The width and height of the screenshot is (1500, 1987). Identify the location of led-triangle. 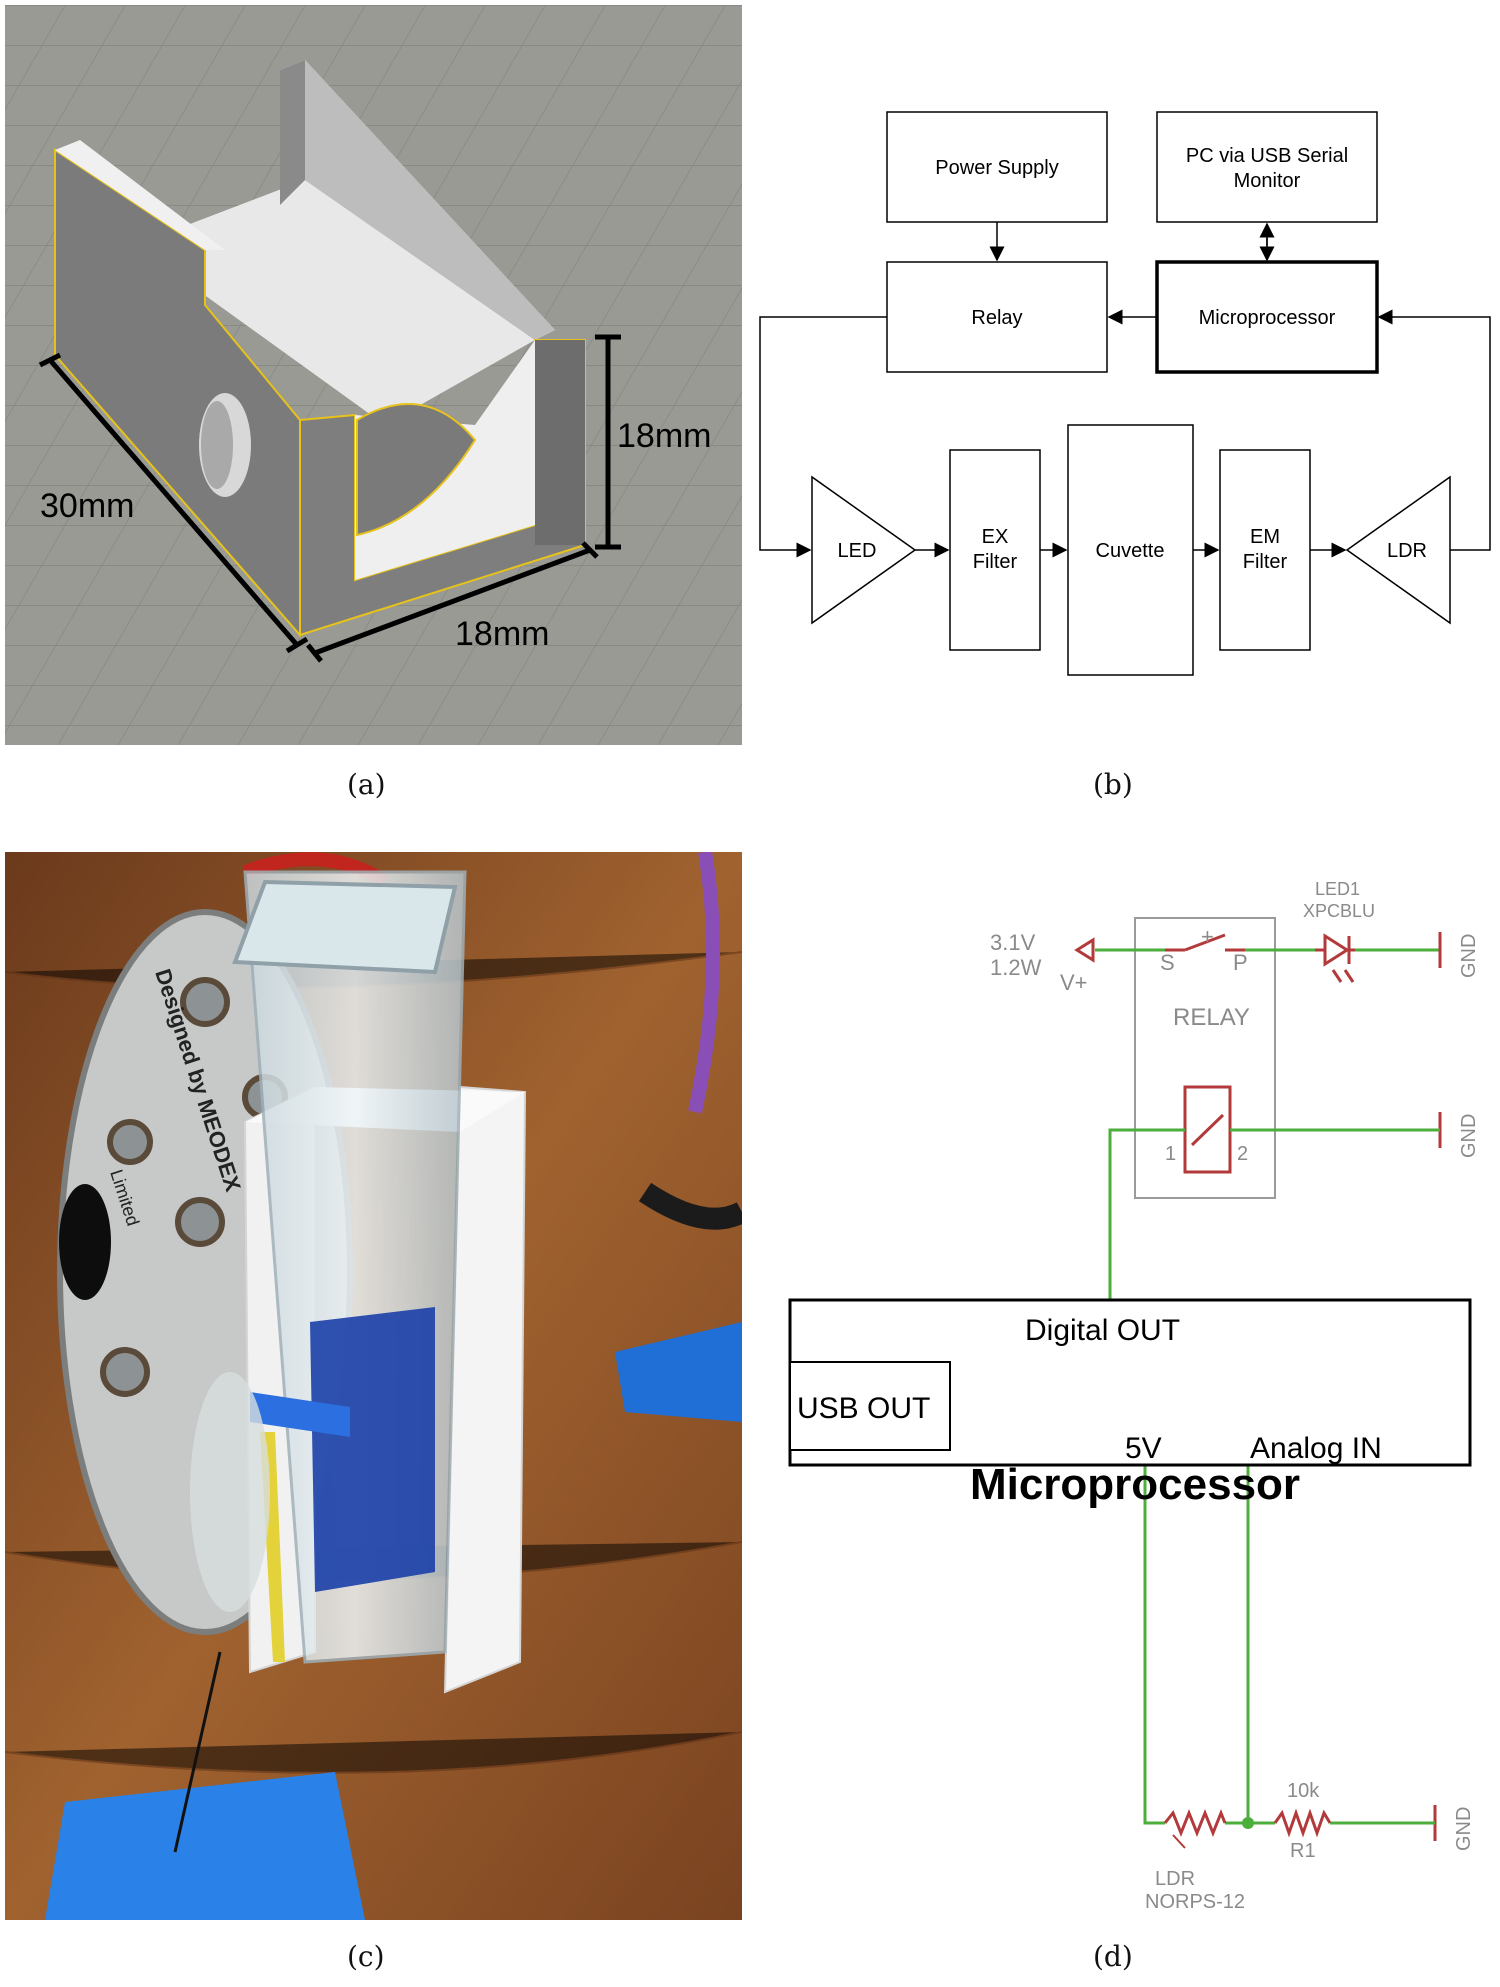
(864, 550).